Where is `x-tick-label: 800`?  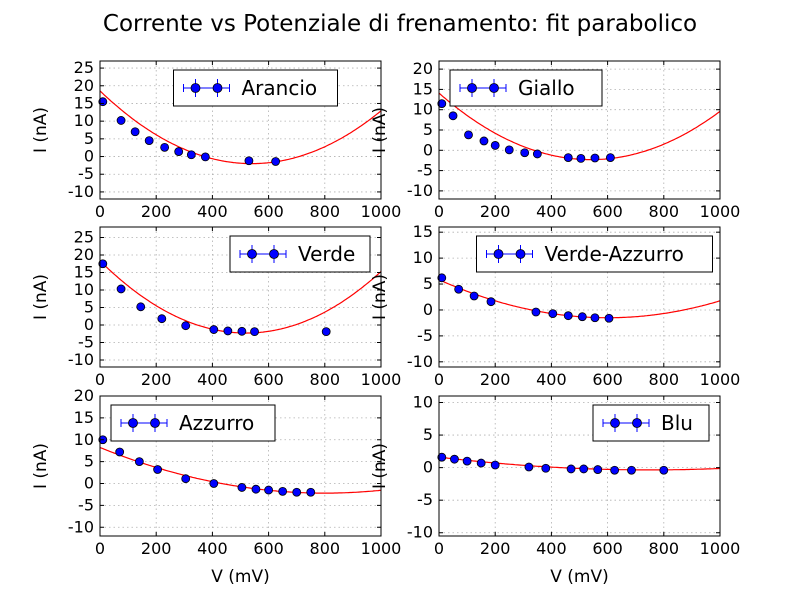 x-tick-label: 800 is located at coordinates (664, 211).